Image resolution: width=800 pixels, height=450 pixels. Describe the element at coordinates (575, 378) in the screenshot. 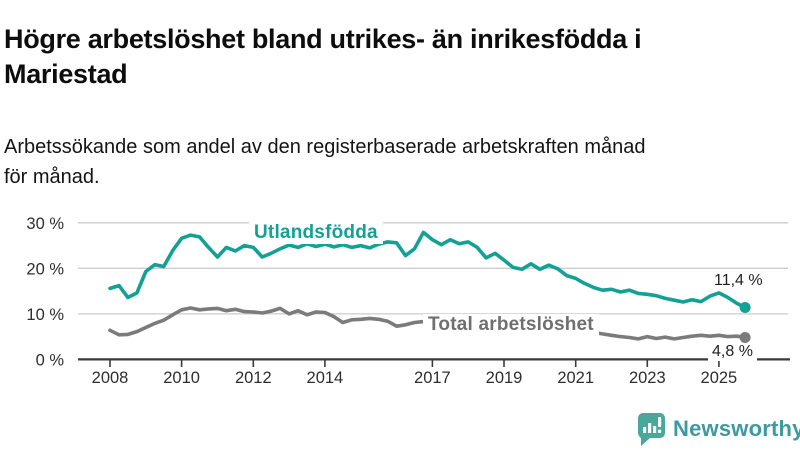

I see `x-tick-label-2021: 2021` at that location.